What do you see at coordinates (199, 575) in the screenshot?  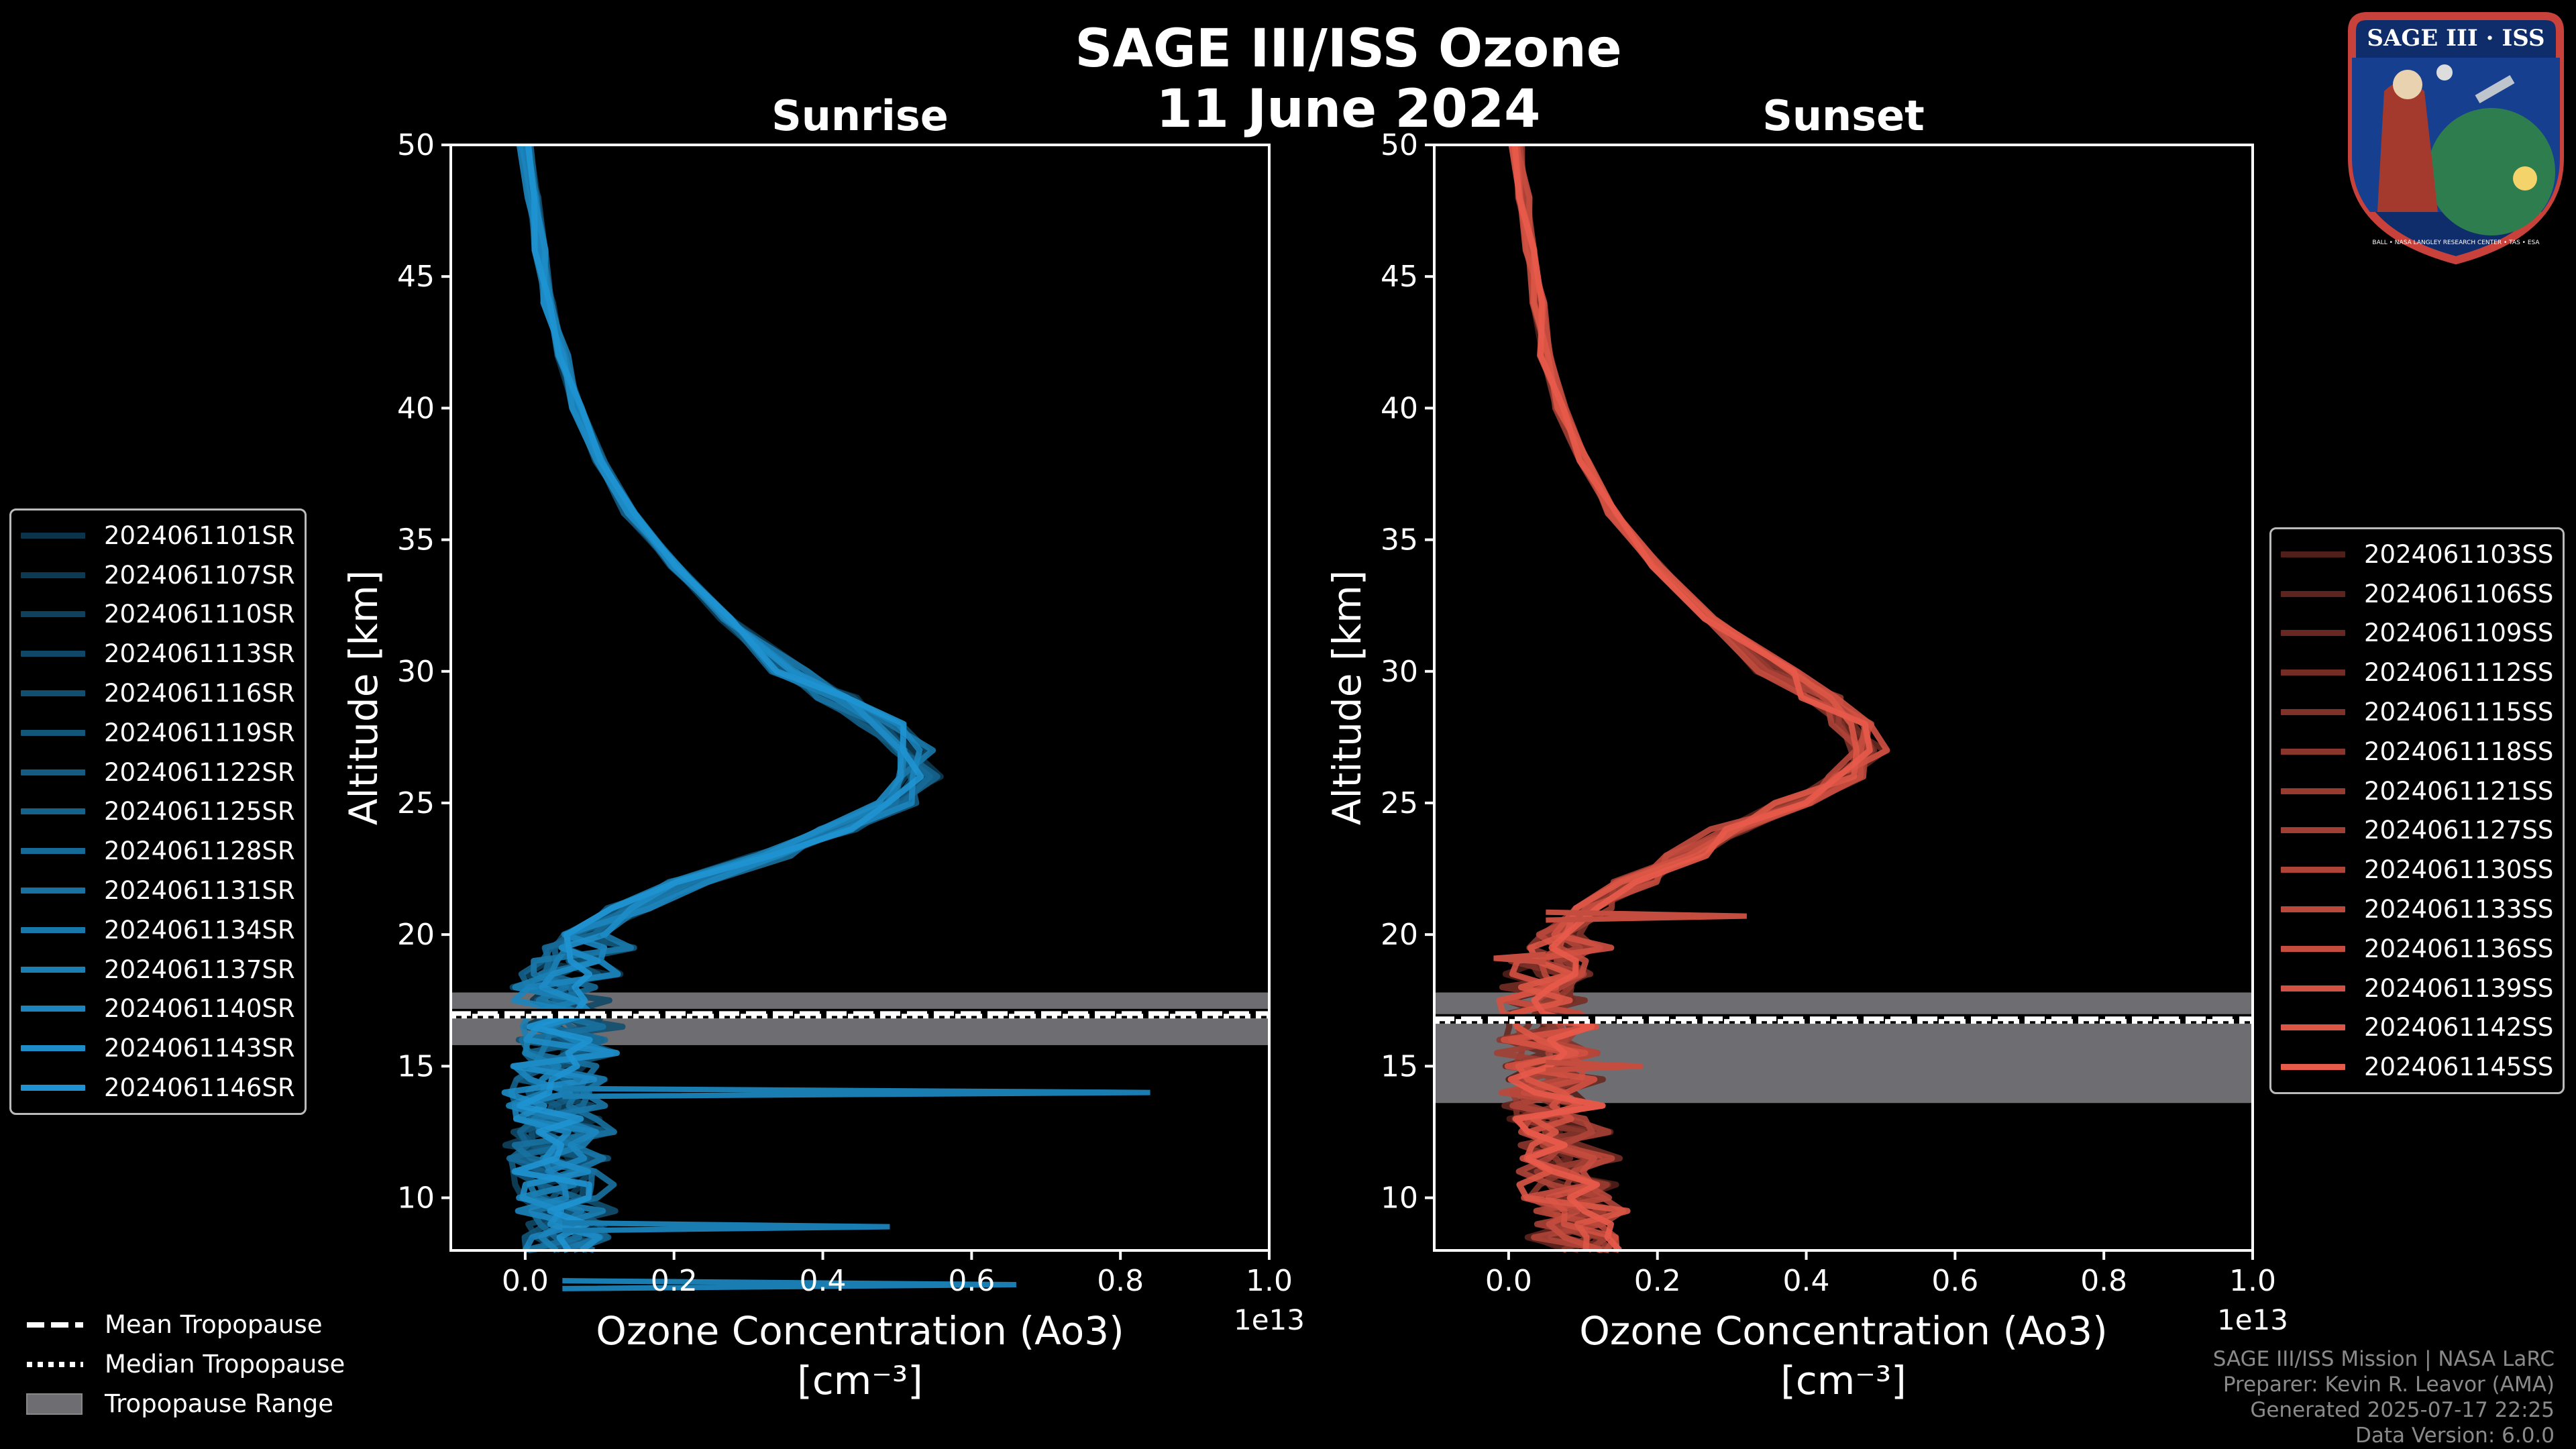 I see `sunrise-legend-label: 2024061107SR` at bounding box center [199, 575].